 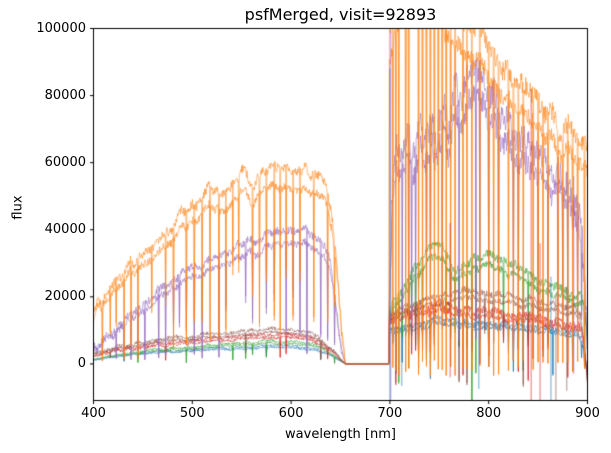 What do you see at coordinates (18, 207) in the screenshot?
I see `y-axis-label: flux` at bounding box center [18, 207].